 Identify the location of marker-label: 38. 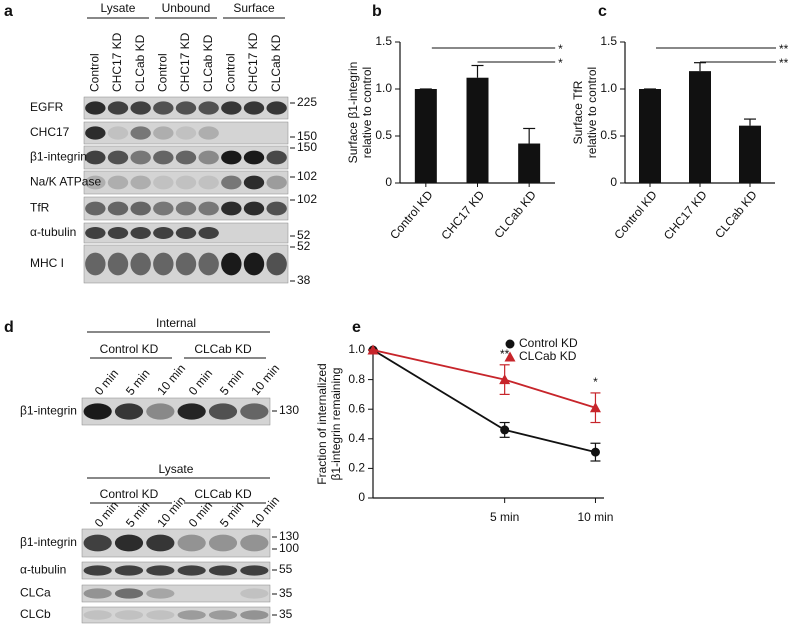
(304, 280).